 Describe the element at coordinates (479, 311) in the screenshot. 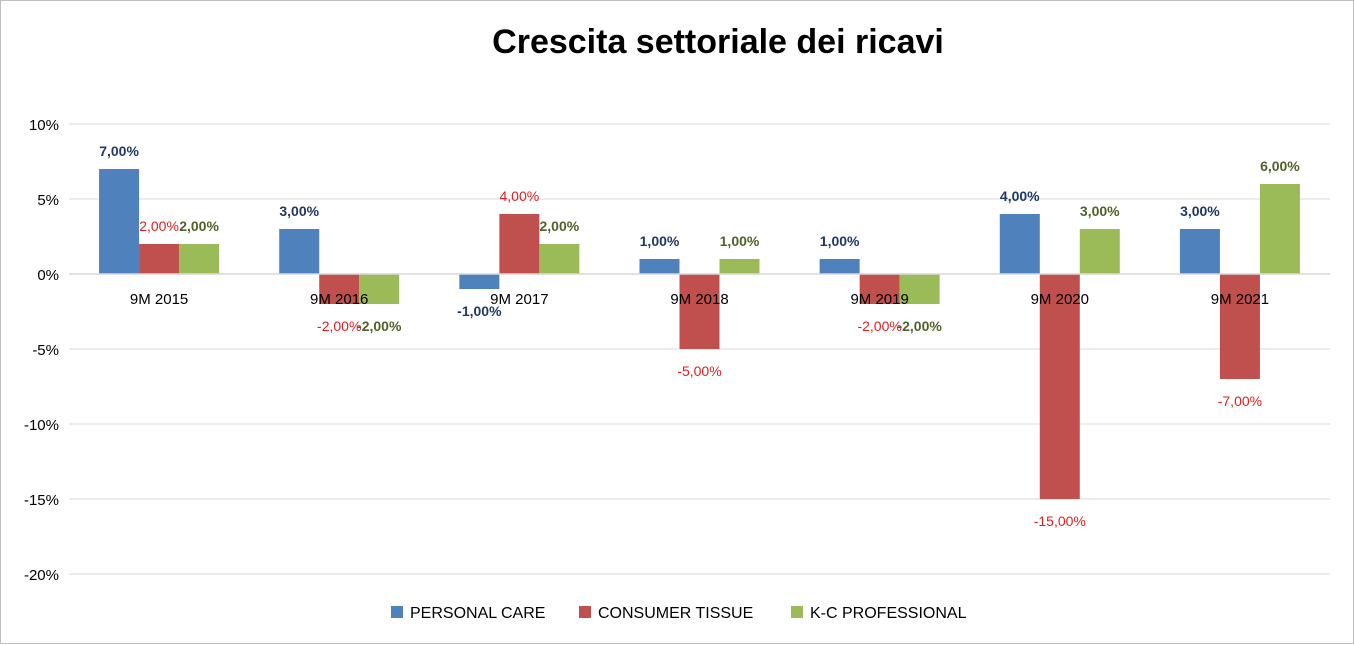

I see `data-label: -1,00%` at that location.